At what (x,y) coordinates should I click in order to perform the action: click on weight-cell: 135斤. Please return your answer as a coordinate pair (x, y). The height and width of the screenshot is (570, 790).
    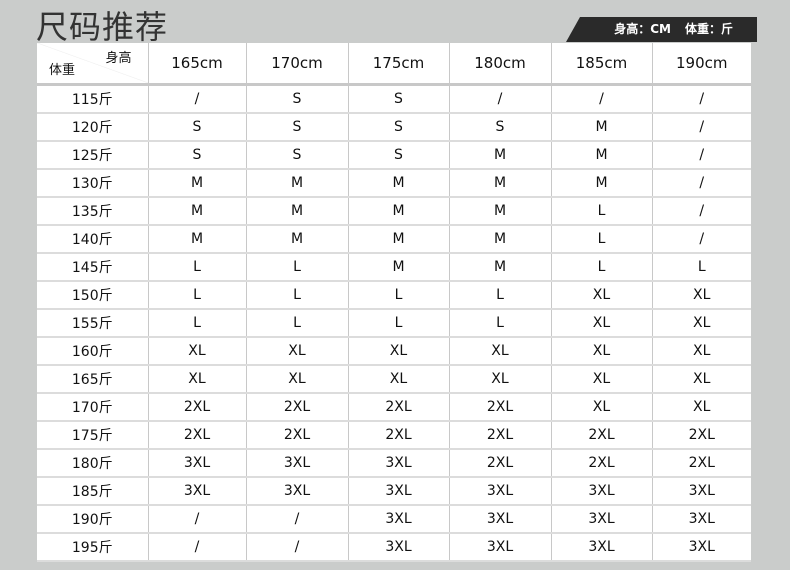
    Looking at the image, I should click on (93, 211).